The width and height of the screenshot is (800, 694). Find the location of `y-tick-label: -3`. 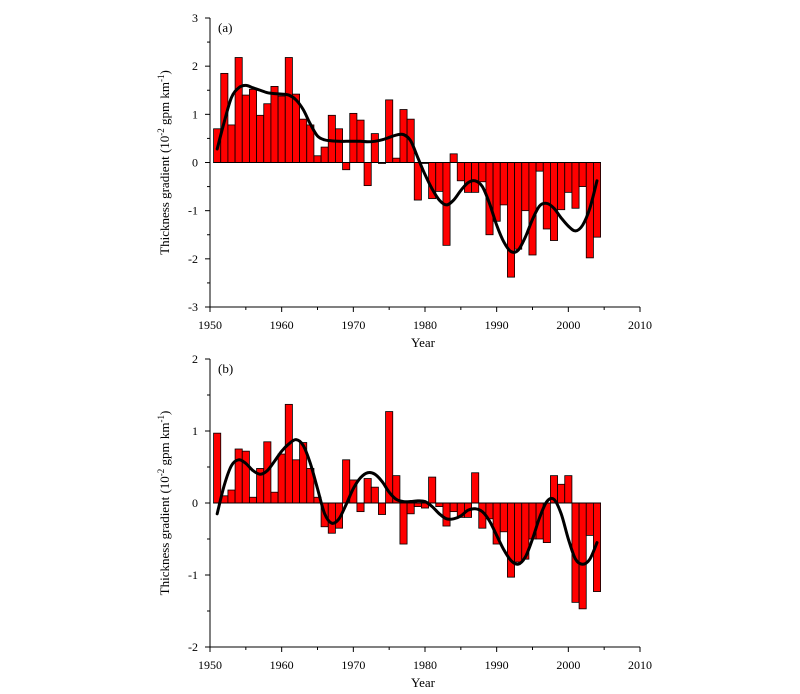

y-tick-label: -3 is located at coordinates (193, 307).